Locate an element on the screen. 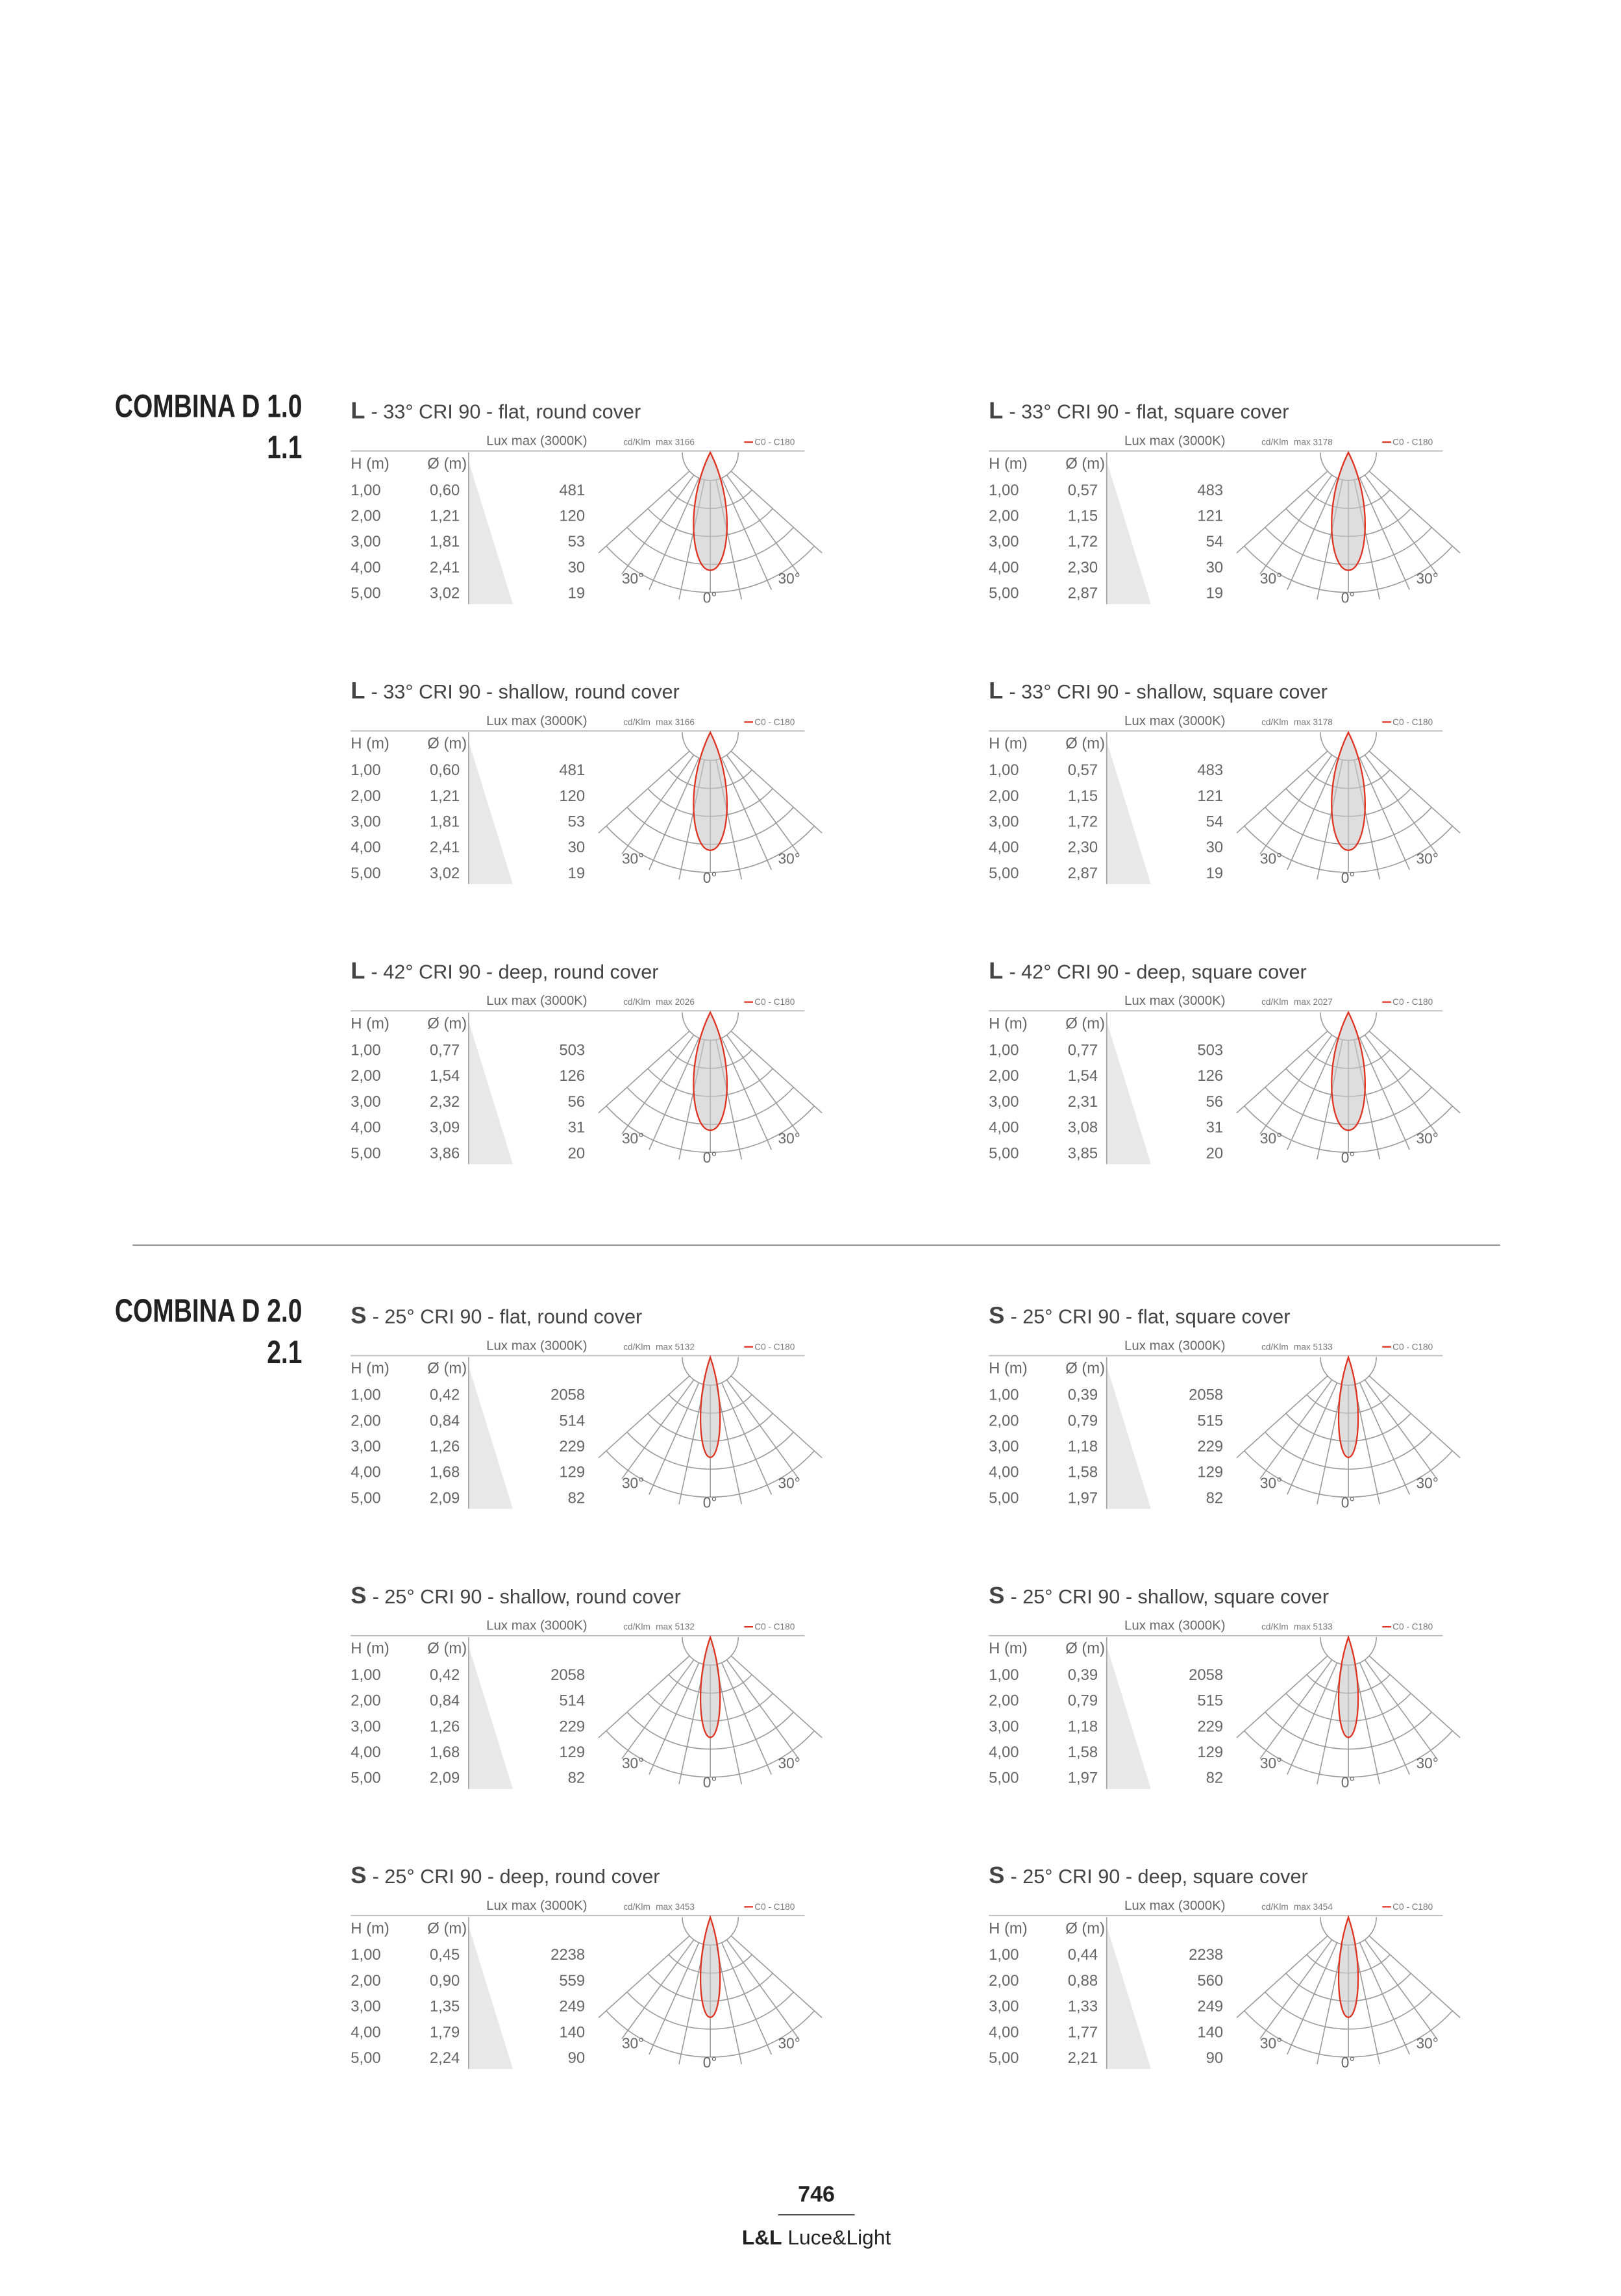  lux: 121 is located at coordinates (1210, 516).